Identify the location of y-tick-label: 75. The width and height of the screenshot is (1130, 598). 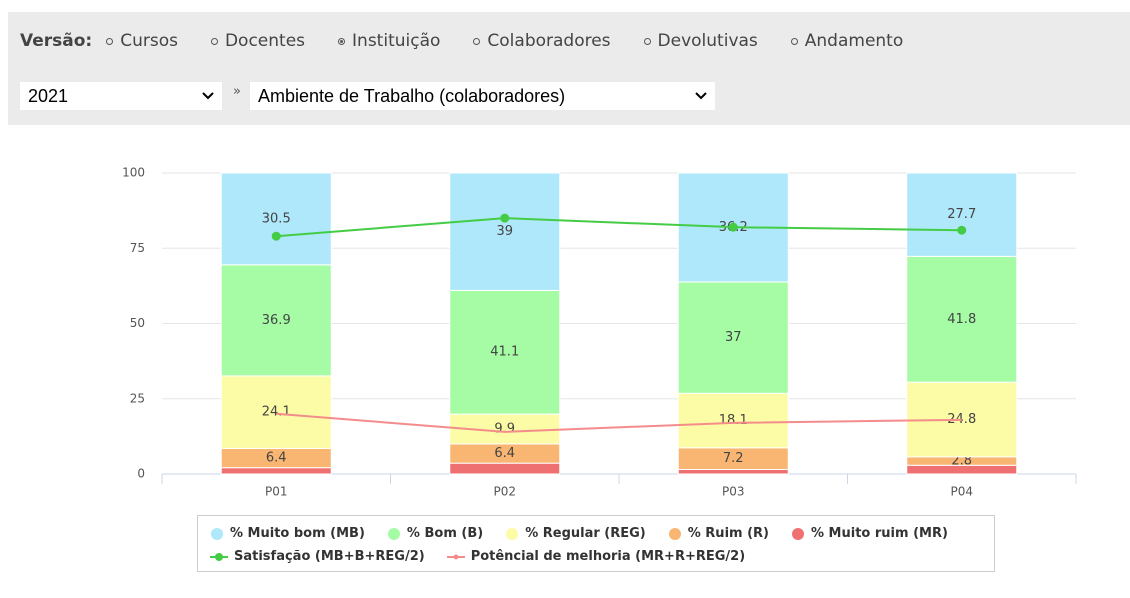
(137, 248).